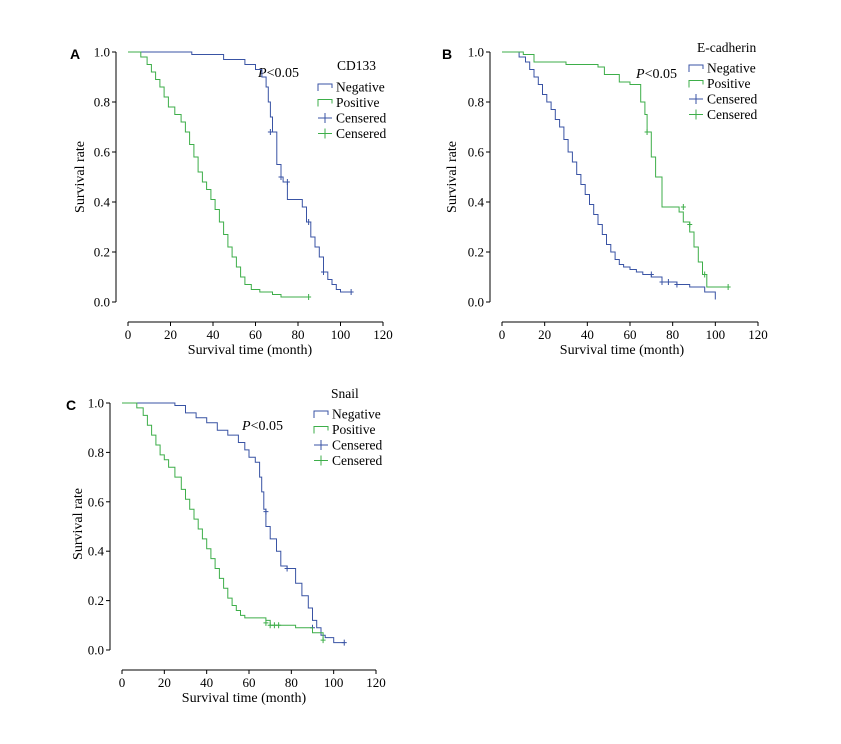  What do you see at coordinates (356, 65) in the screenshot?
I see `legend-title: CD133` at bounding box center [356, 65].